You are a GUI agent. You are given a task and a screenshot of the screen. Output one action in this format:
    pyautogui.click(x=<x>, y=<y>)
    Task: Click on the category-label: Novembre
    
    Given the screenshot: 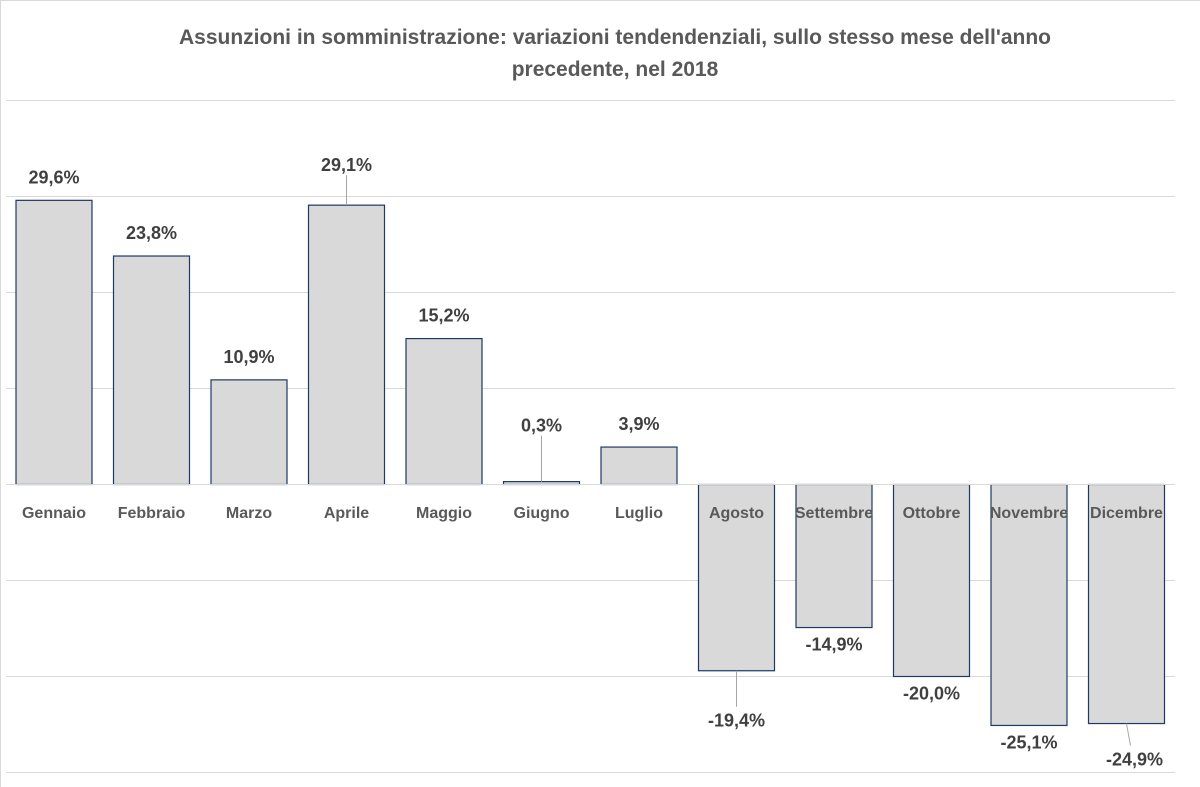 What is the action you would take?
    pyautogui.click(x=1029, y=513)
    